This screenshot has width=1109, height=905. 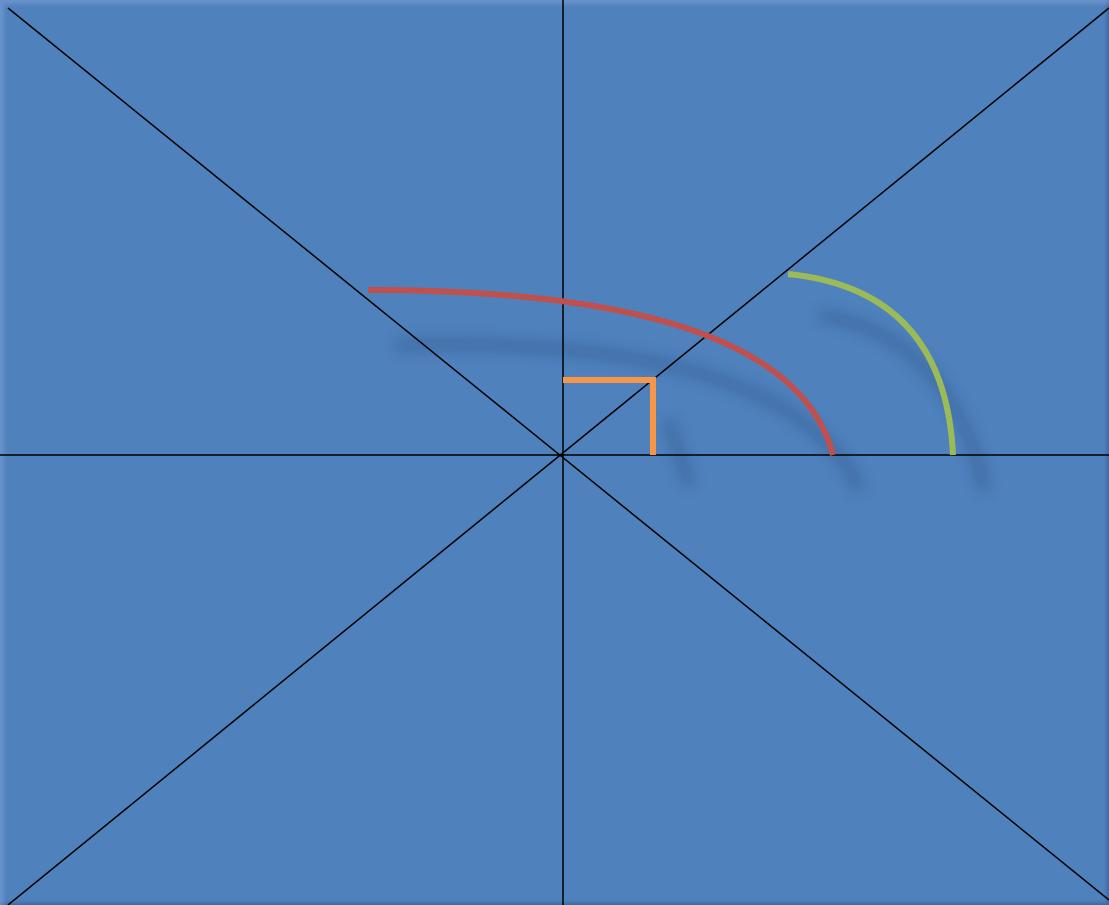 What do you see at coordinates (871, 363) in the screenshot?
I see `acute-angle-arc` at bounding box center [871, 363].